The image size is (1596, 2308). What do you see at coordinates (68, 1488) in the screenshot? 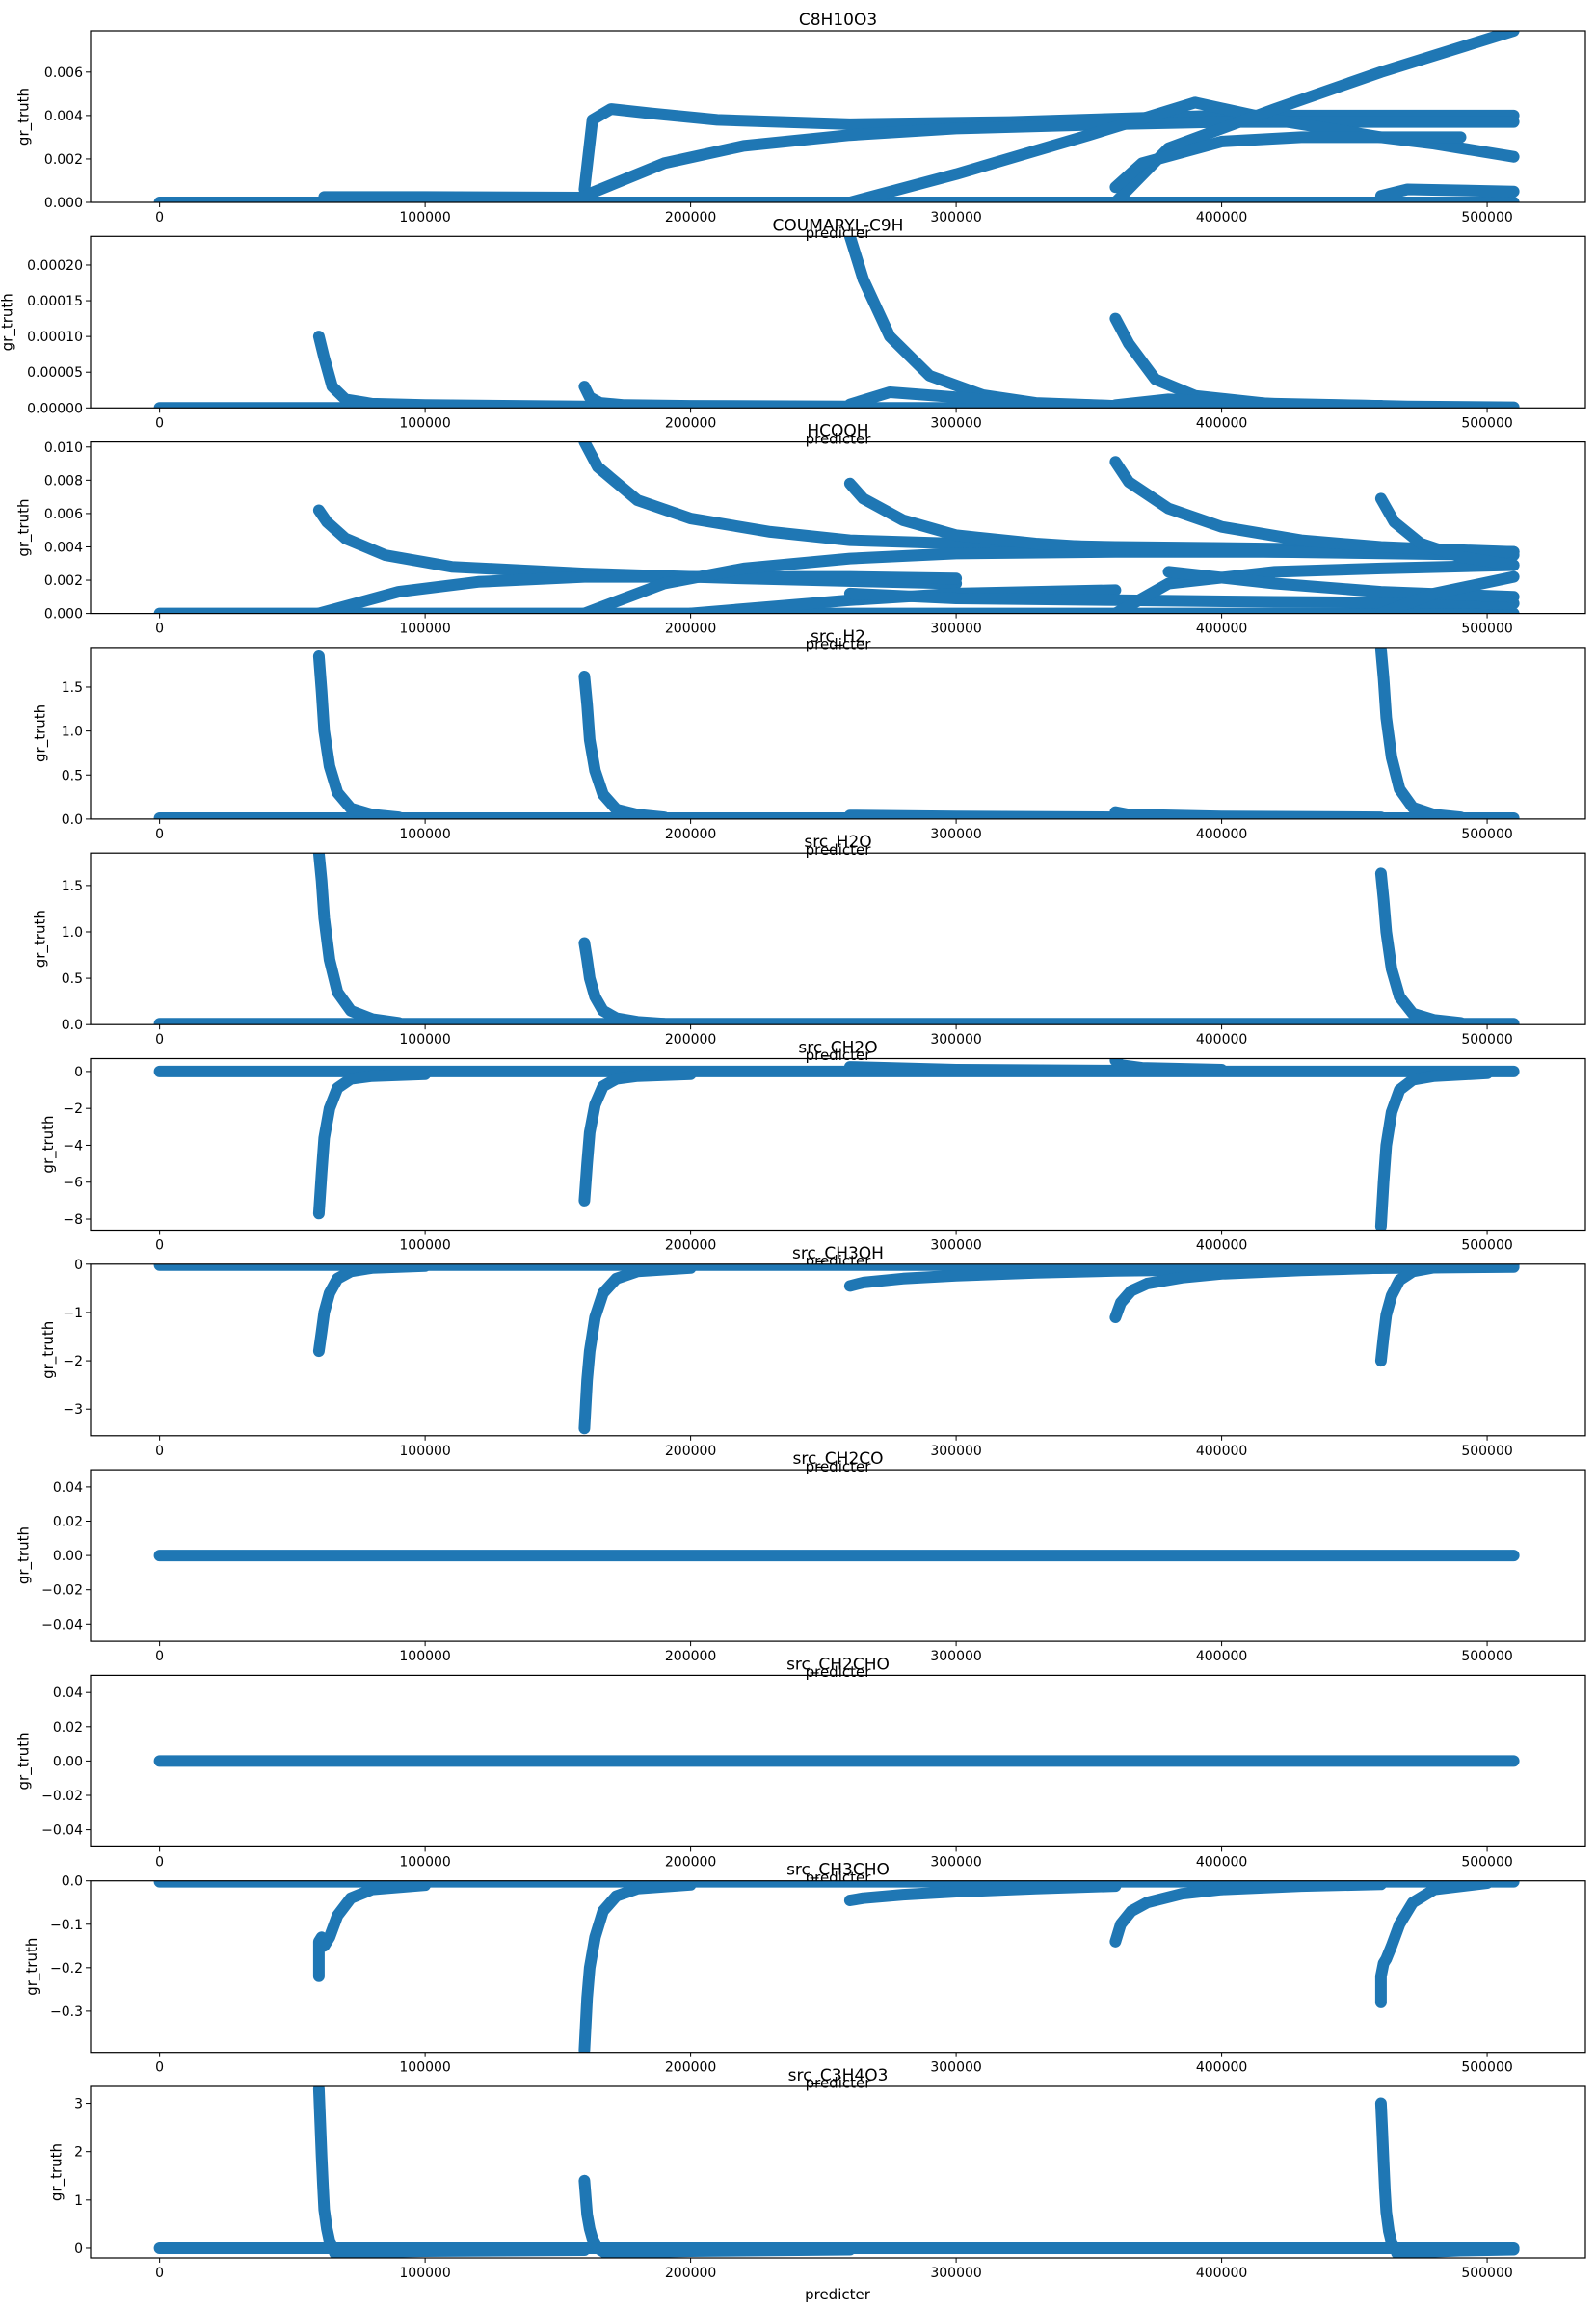
I see `y-tick-label: 0.04` at bounding box center [68, 1488].